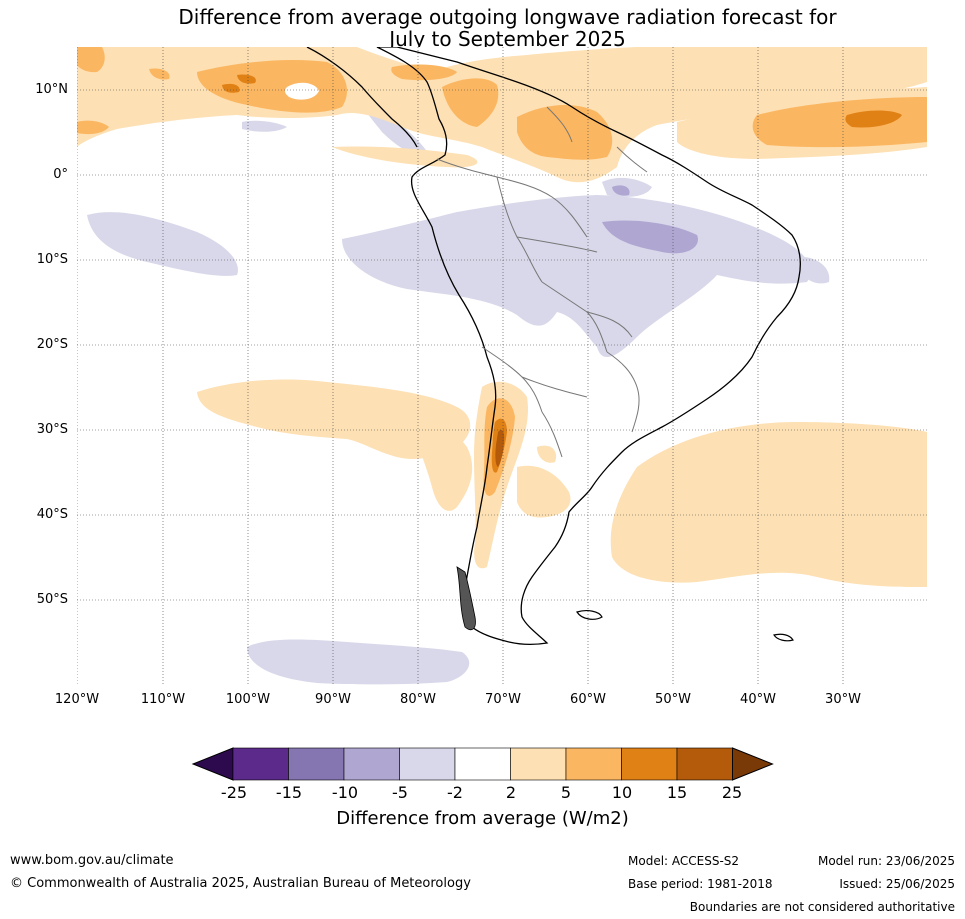  I want to click on central-america-coastline, so click(362, 97).